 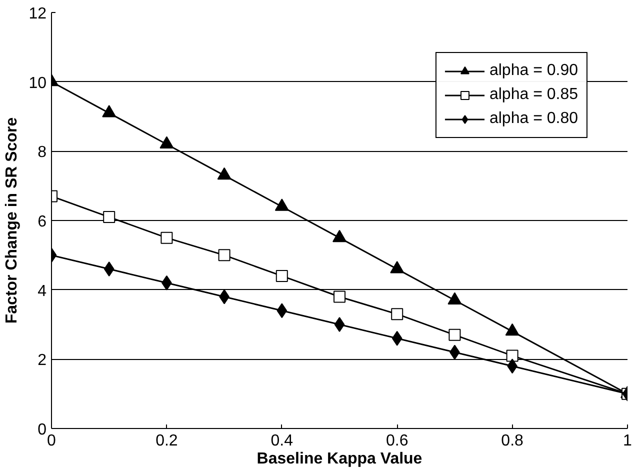 What do you see at coordinates (533, 95) in the screenshot?
I see `legend-label: alpha = 0.85` at bounding box center [533, 95].